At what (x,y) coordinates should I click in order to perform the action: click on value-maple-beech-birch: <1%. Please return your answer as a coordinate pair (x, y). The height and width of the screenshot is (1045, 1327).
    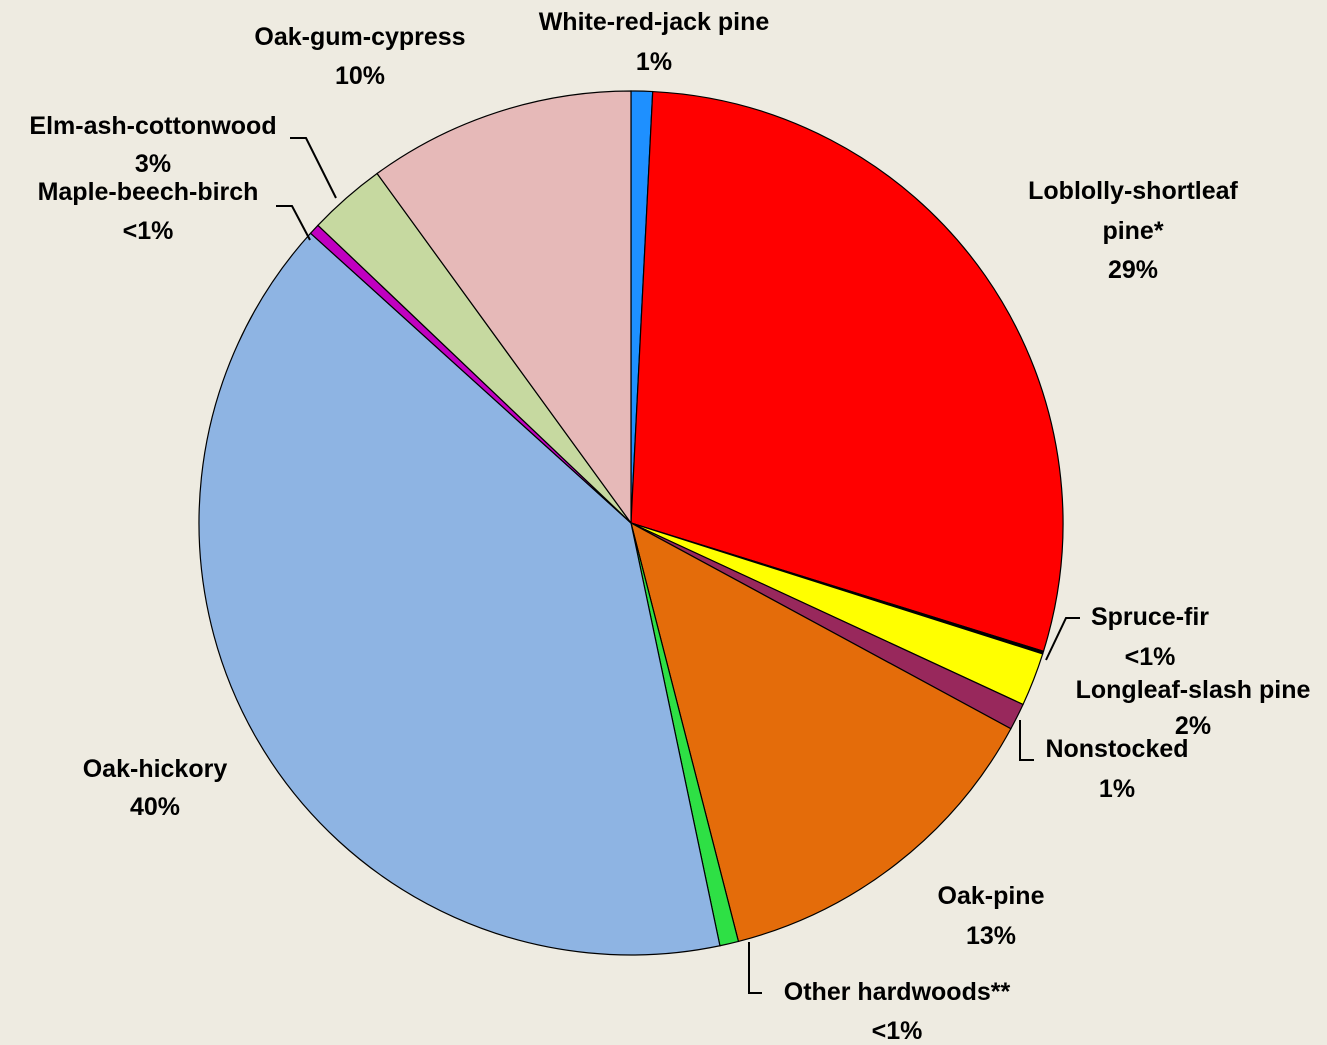
    Looking at the image, I should click on (148, 231).